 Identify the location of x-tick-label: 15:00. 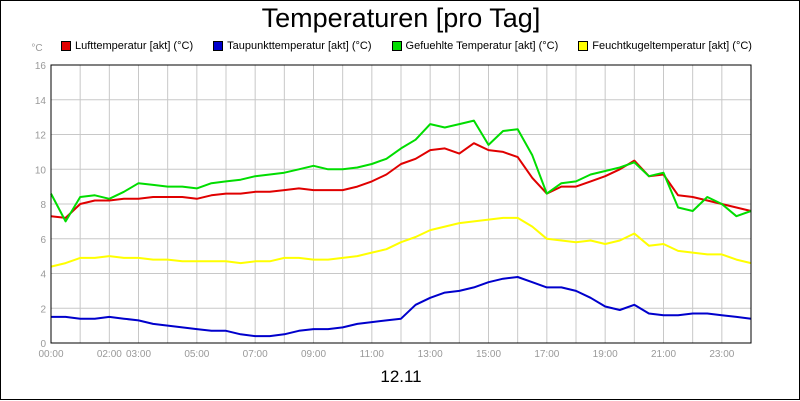
(488, 354).